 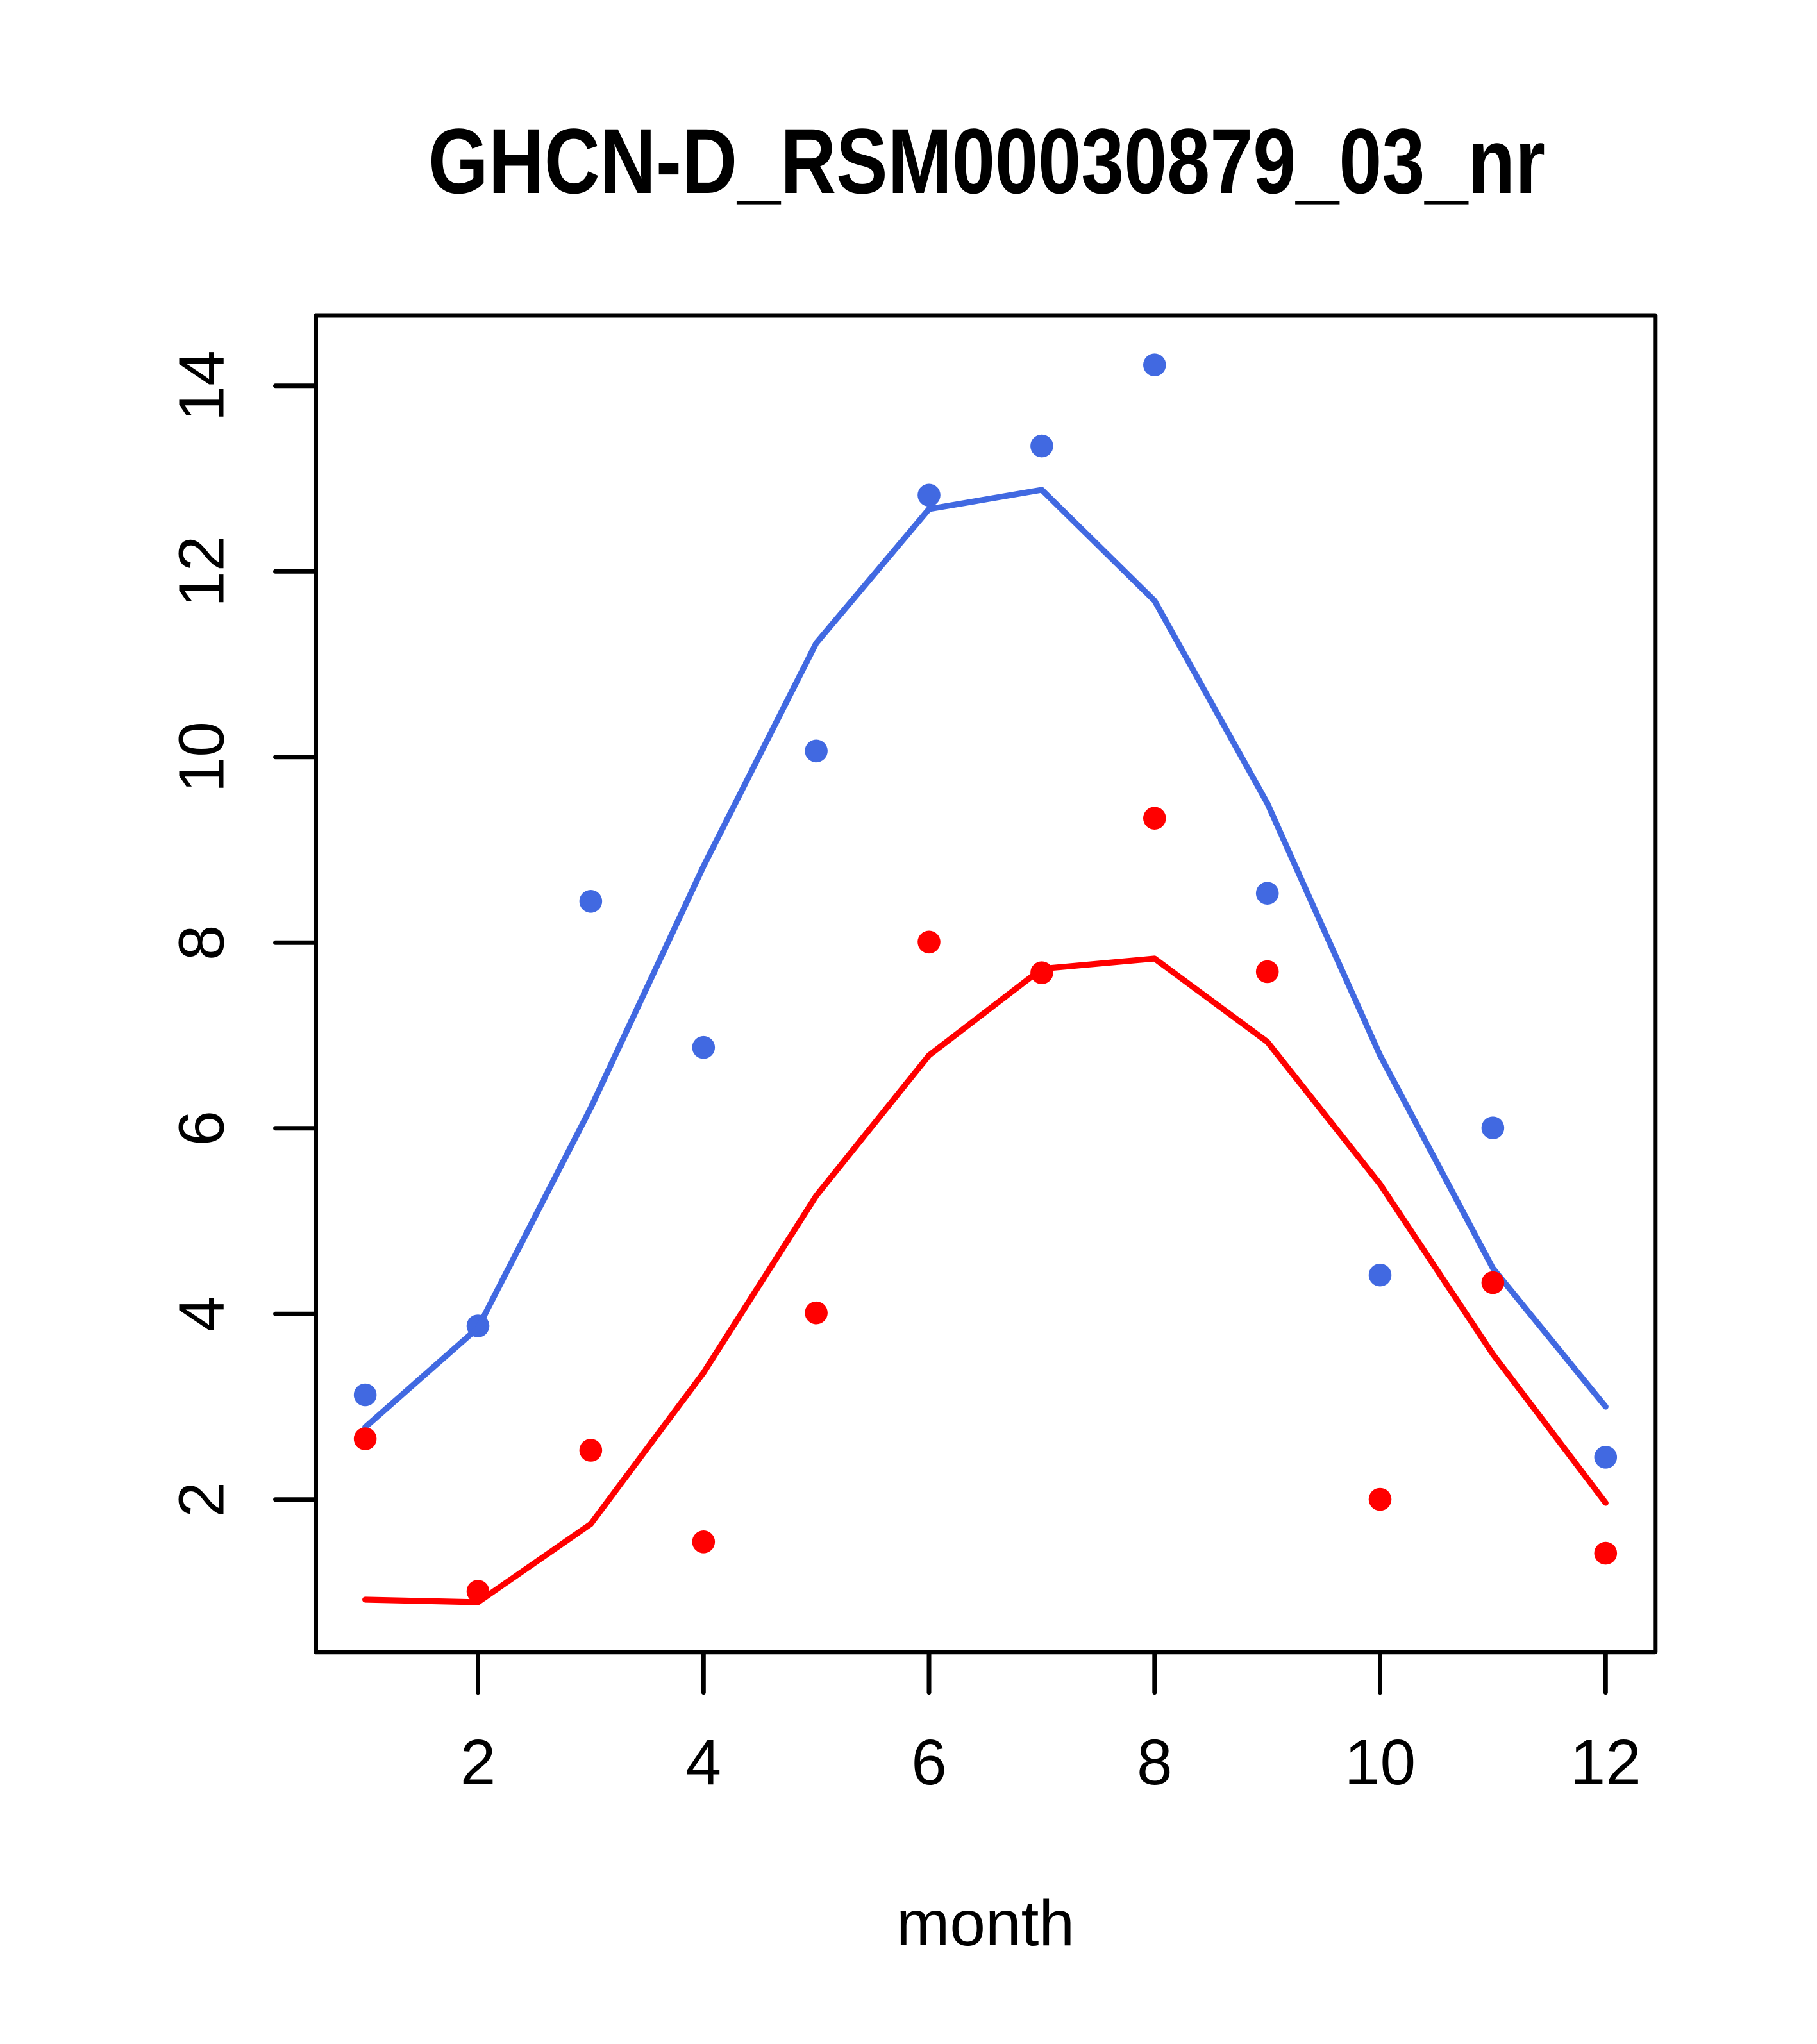 I want to click on svg-text: 14, so click(x=202, y=385).